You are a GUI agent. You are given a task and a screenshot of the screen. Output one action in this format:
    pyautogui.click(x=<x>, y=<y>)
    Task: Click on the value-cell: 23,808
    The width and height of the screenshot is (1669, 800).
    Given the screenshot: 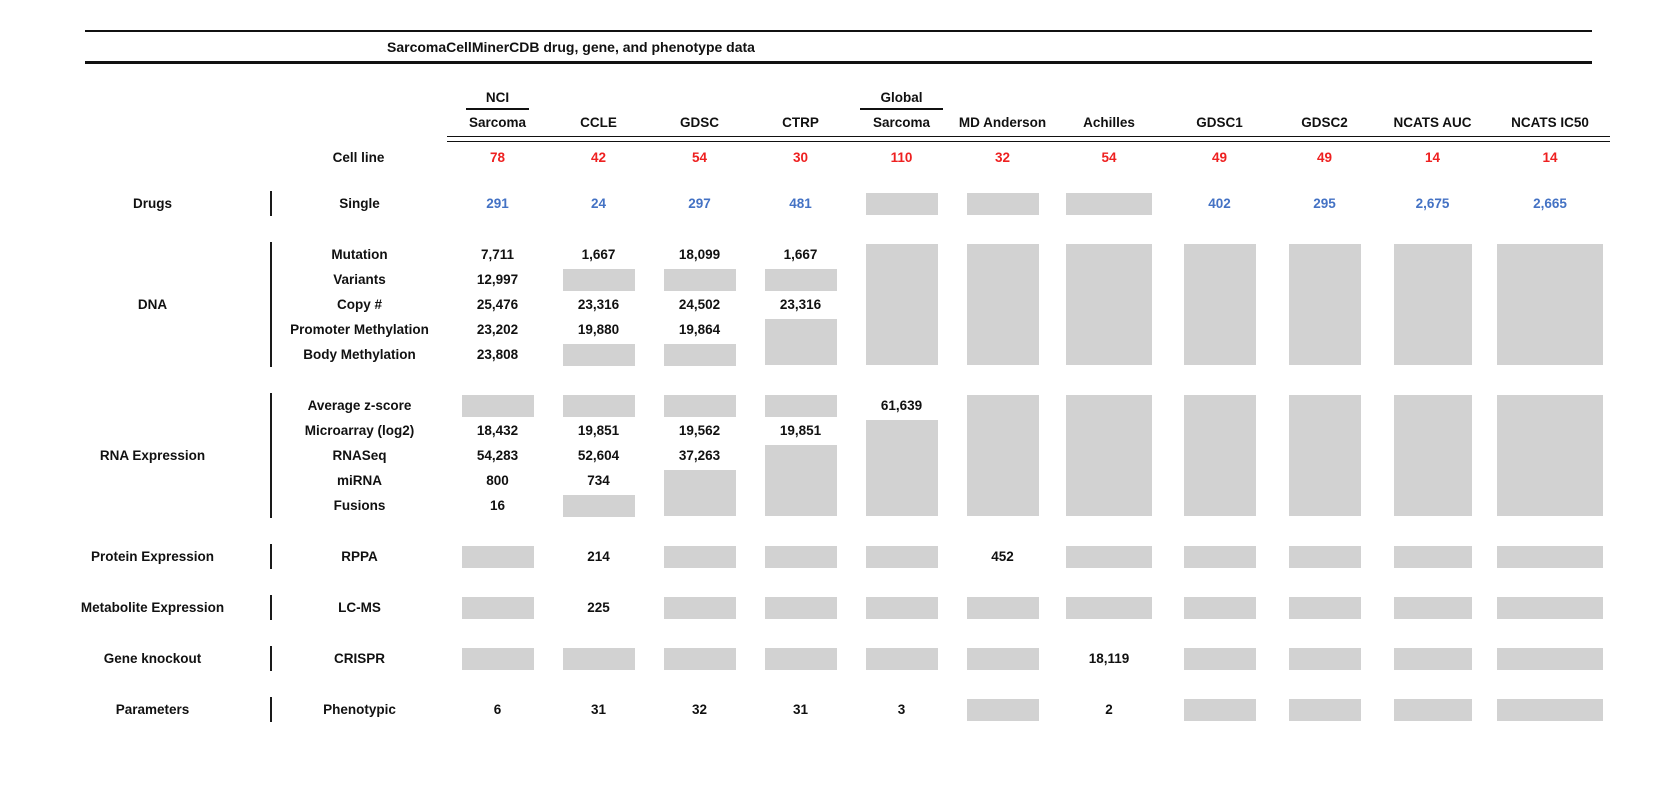 What is the action you would take?
    pyautogui.click(x=497, y=354)
    